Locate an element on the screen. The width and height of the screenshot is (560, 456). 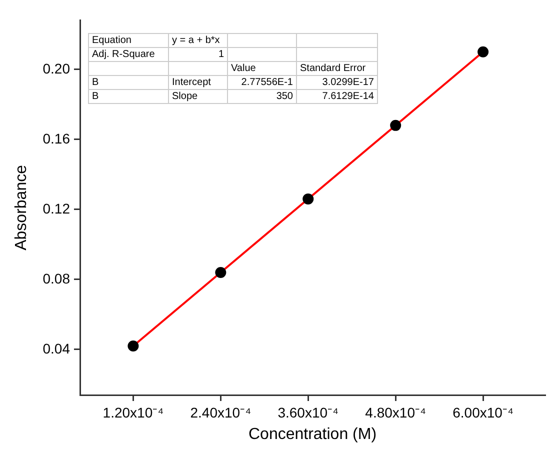
x-tick-label: 6.00x10⁻⁴ is located at coordinates (483, 412).